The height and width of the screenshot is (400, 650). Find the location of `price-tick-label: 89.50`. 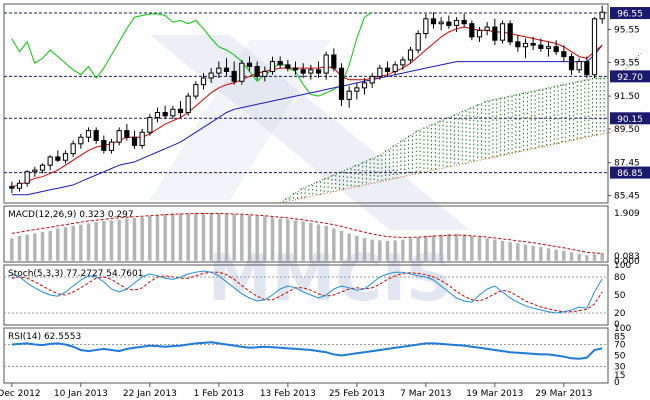

price-tick-label: 89.50 is located at coordinates (627, 130).